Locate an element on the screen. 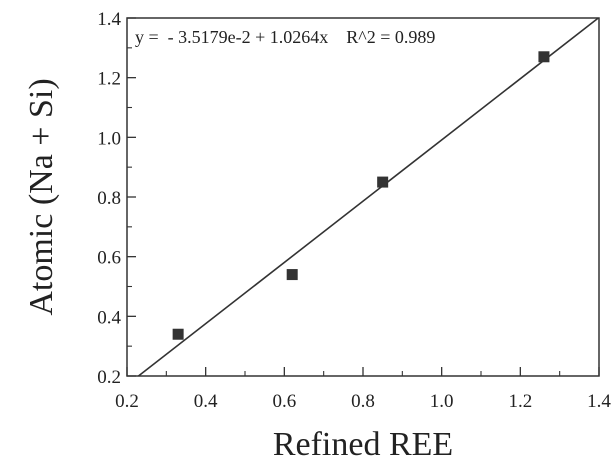  y-tick-label: 0.4 is located at coordinates (109, 317).